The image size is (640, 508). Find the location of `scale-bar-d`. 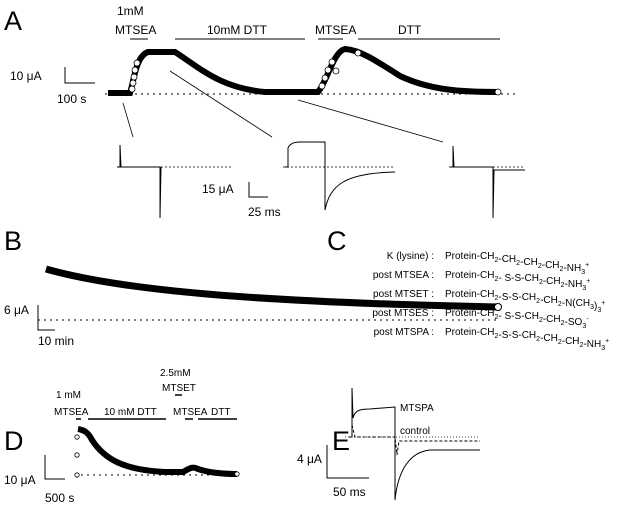

scale-bar-d is located at coordinates (54, 467).